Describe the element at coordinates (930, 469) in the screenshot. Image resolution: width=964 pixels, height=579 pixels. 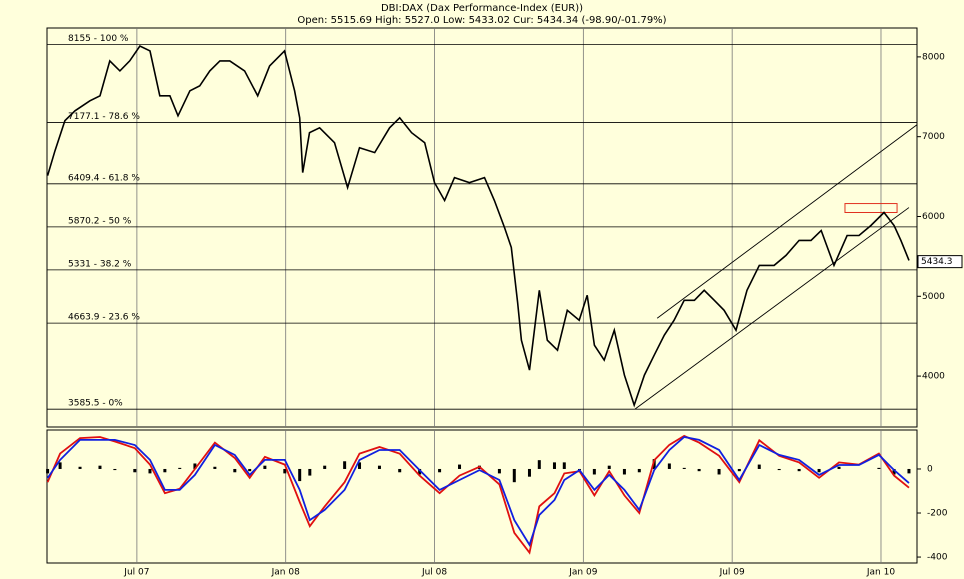
I see `y-tick-label: 0` at that location.